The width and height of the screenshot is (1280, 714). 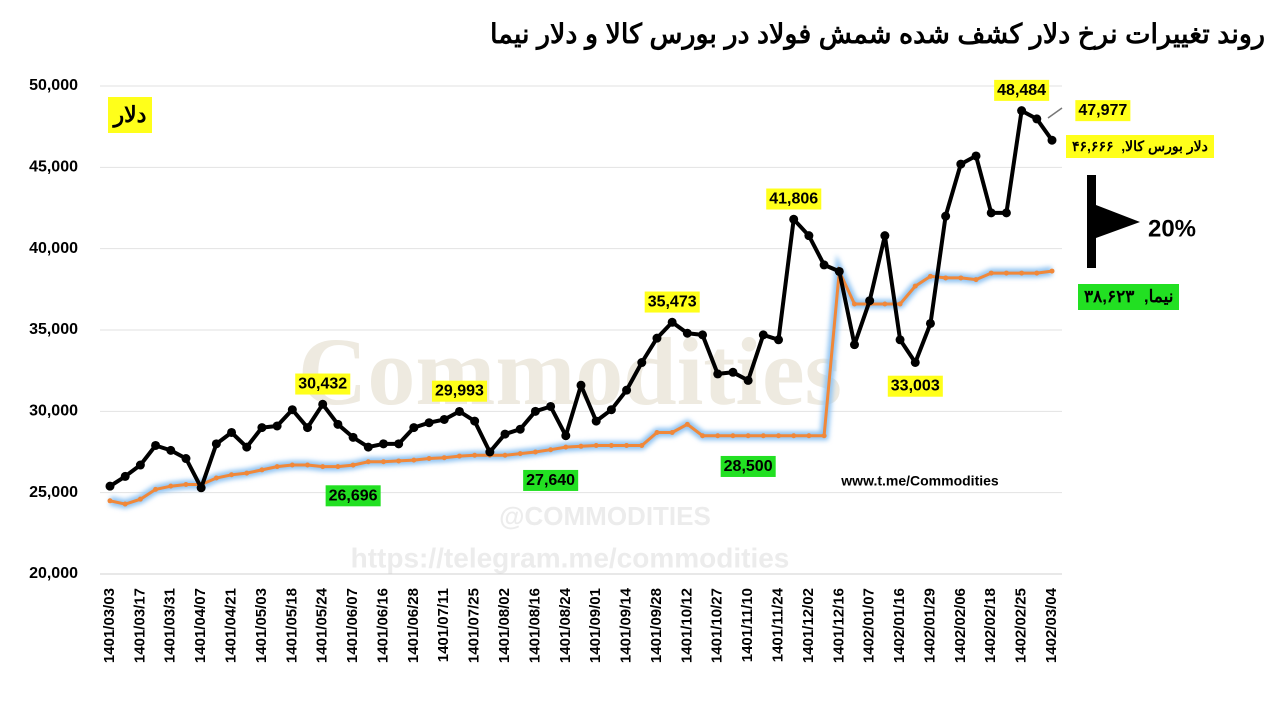 I want to click on y-tick-label: 20,000, so click(x=53, y=573).